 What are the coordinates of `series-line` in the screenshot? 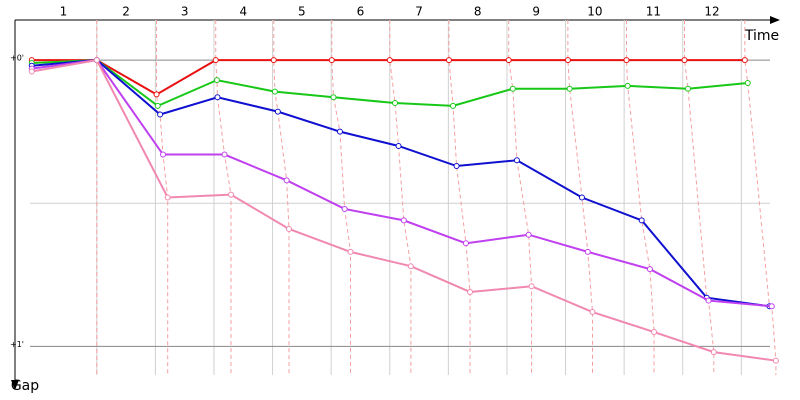 It's located at (388, 77).